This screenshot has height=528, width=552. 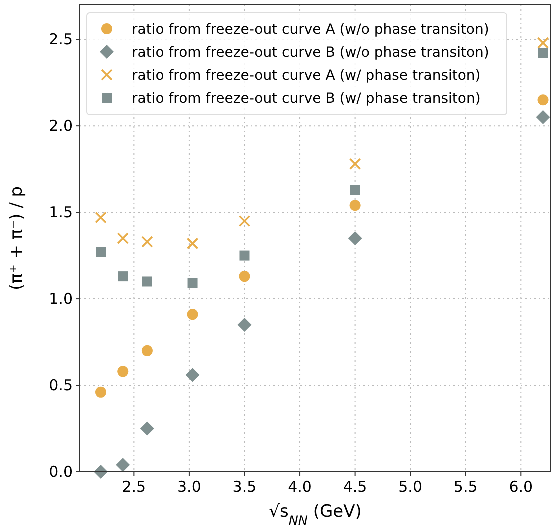 What do you see at coordinates (134, 487) in the screenshot?
I see `x-tick-label: 2.5` at bounding box center [134, 487].